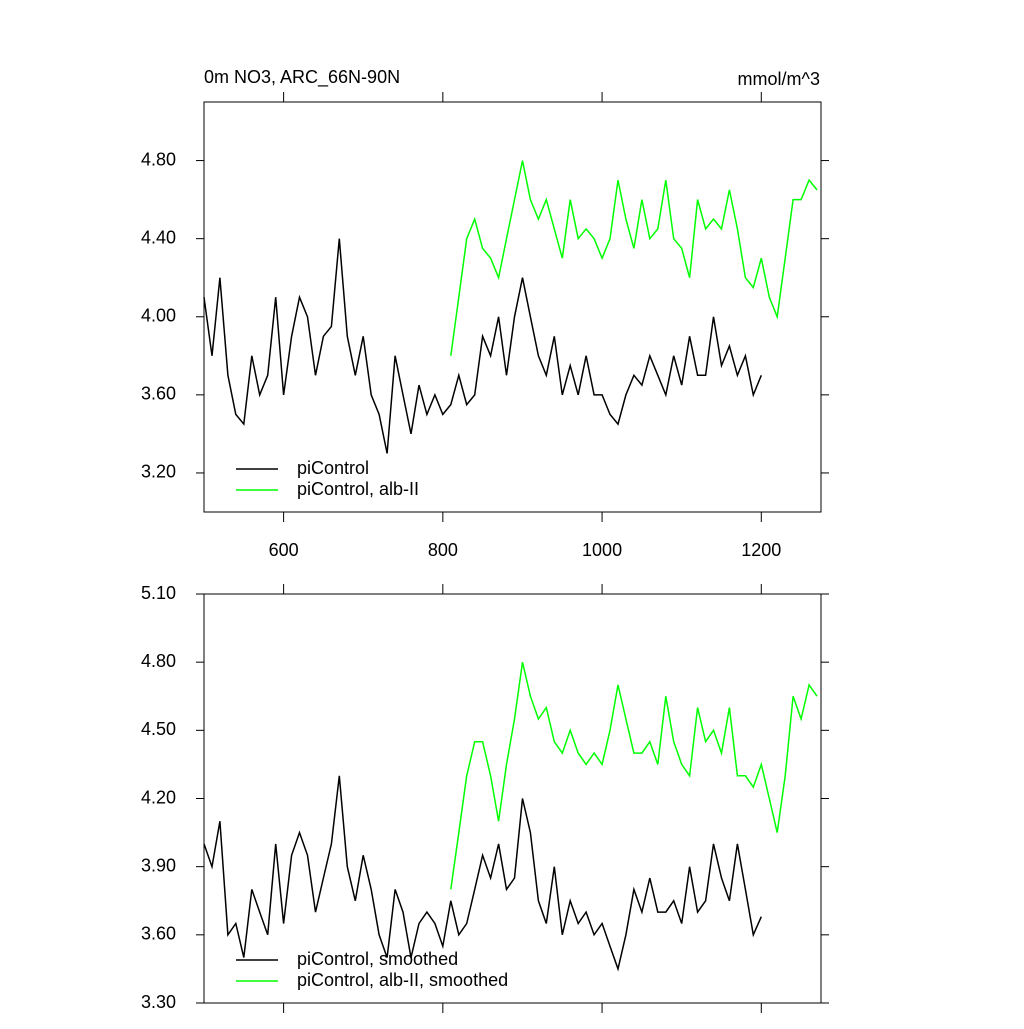  What do you see at coordinates (284, 550) in the screenshot?
I see `x-tick-label: 600` at bounding box center [284, 550].